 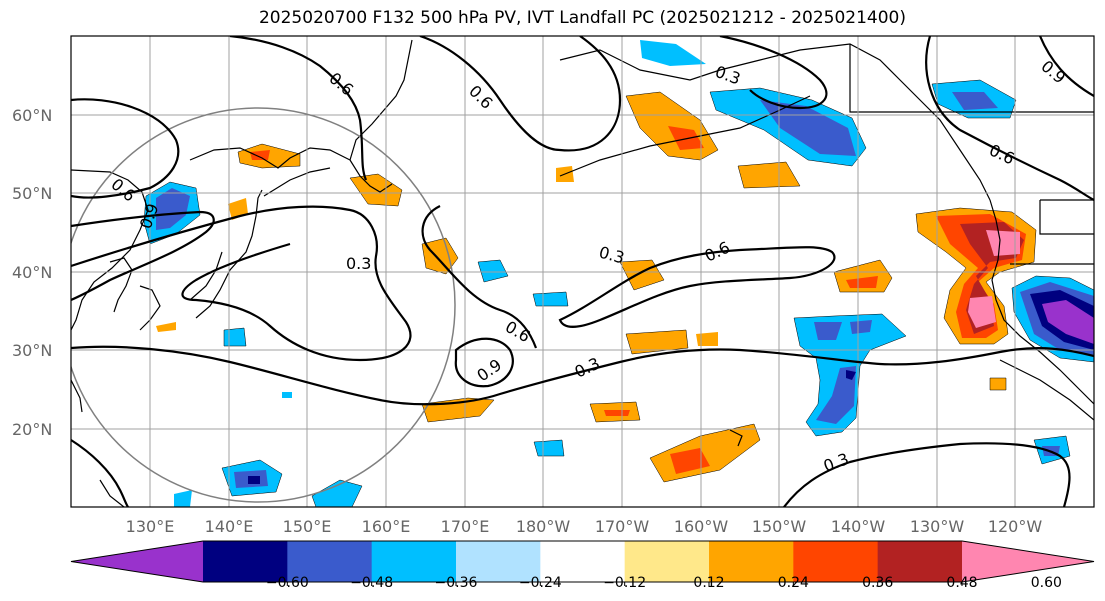 I want to click on pv-contour-e, so click(x=520, y=94).